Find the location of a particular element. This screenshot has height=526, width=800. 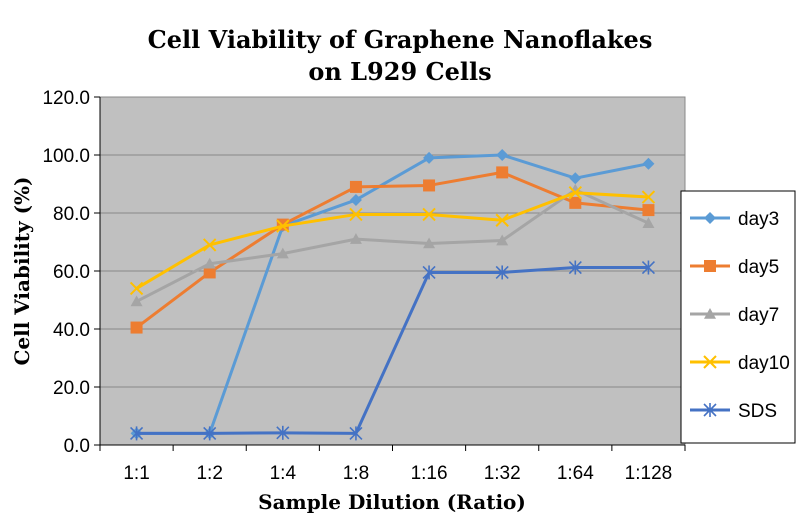

legend-item-day10: day10 is located at coordinates (740, 363).